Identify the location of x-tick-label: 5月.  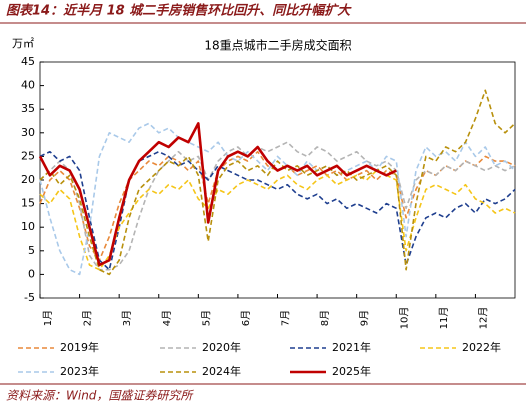
(206, 318).